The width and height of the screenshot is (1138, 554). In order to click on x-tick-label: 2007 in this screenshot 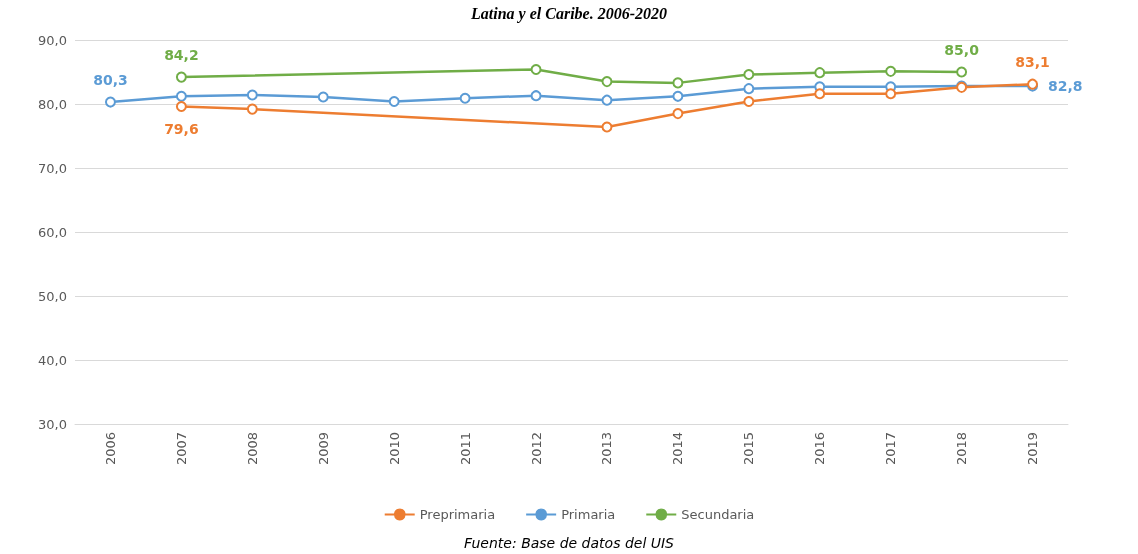, I will do `click(181, 449)`.